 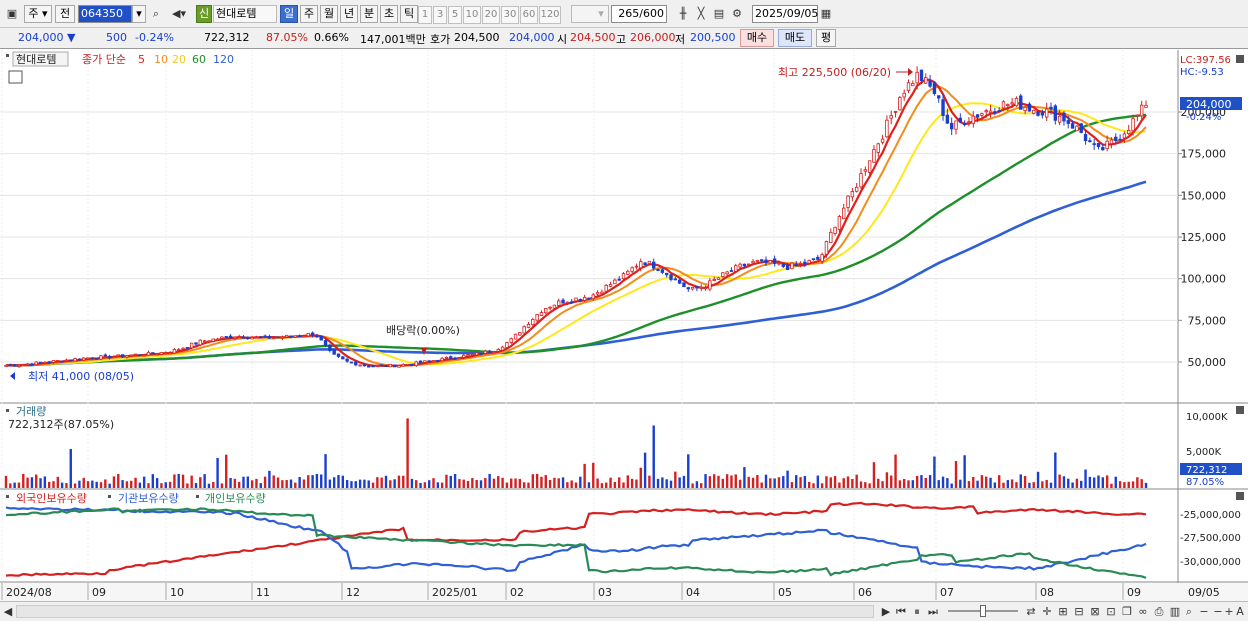 I want to click on zoom-icon: ⌕, so click(x=1189, y=611).